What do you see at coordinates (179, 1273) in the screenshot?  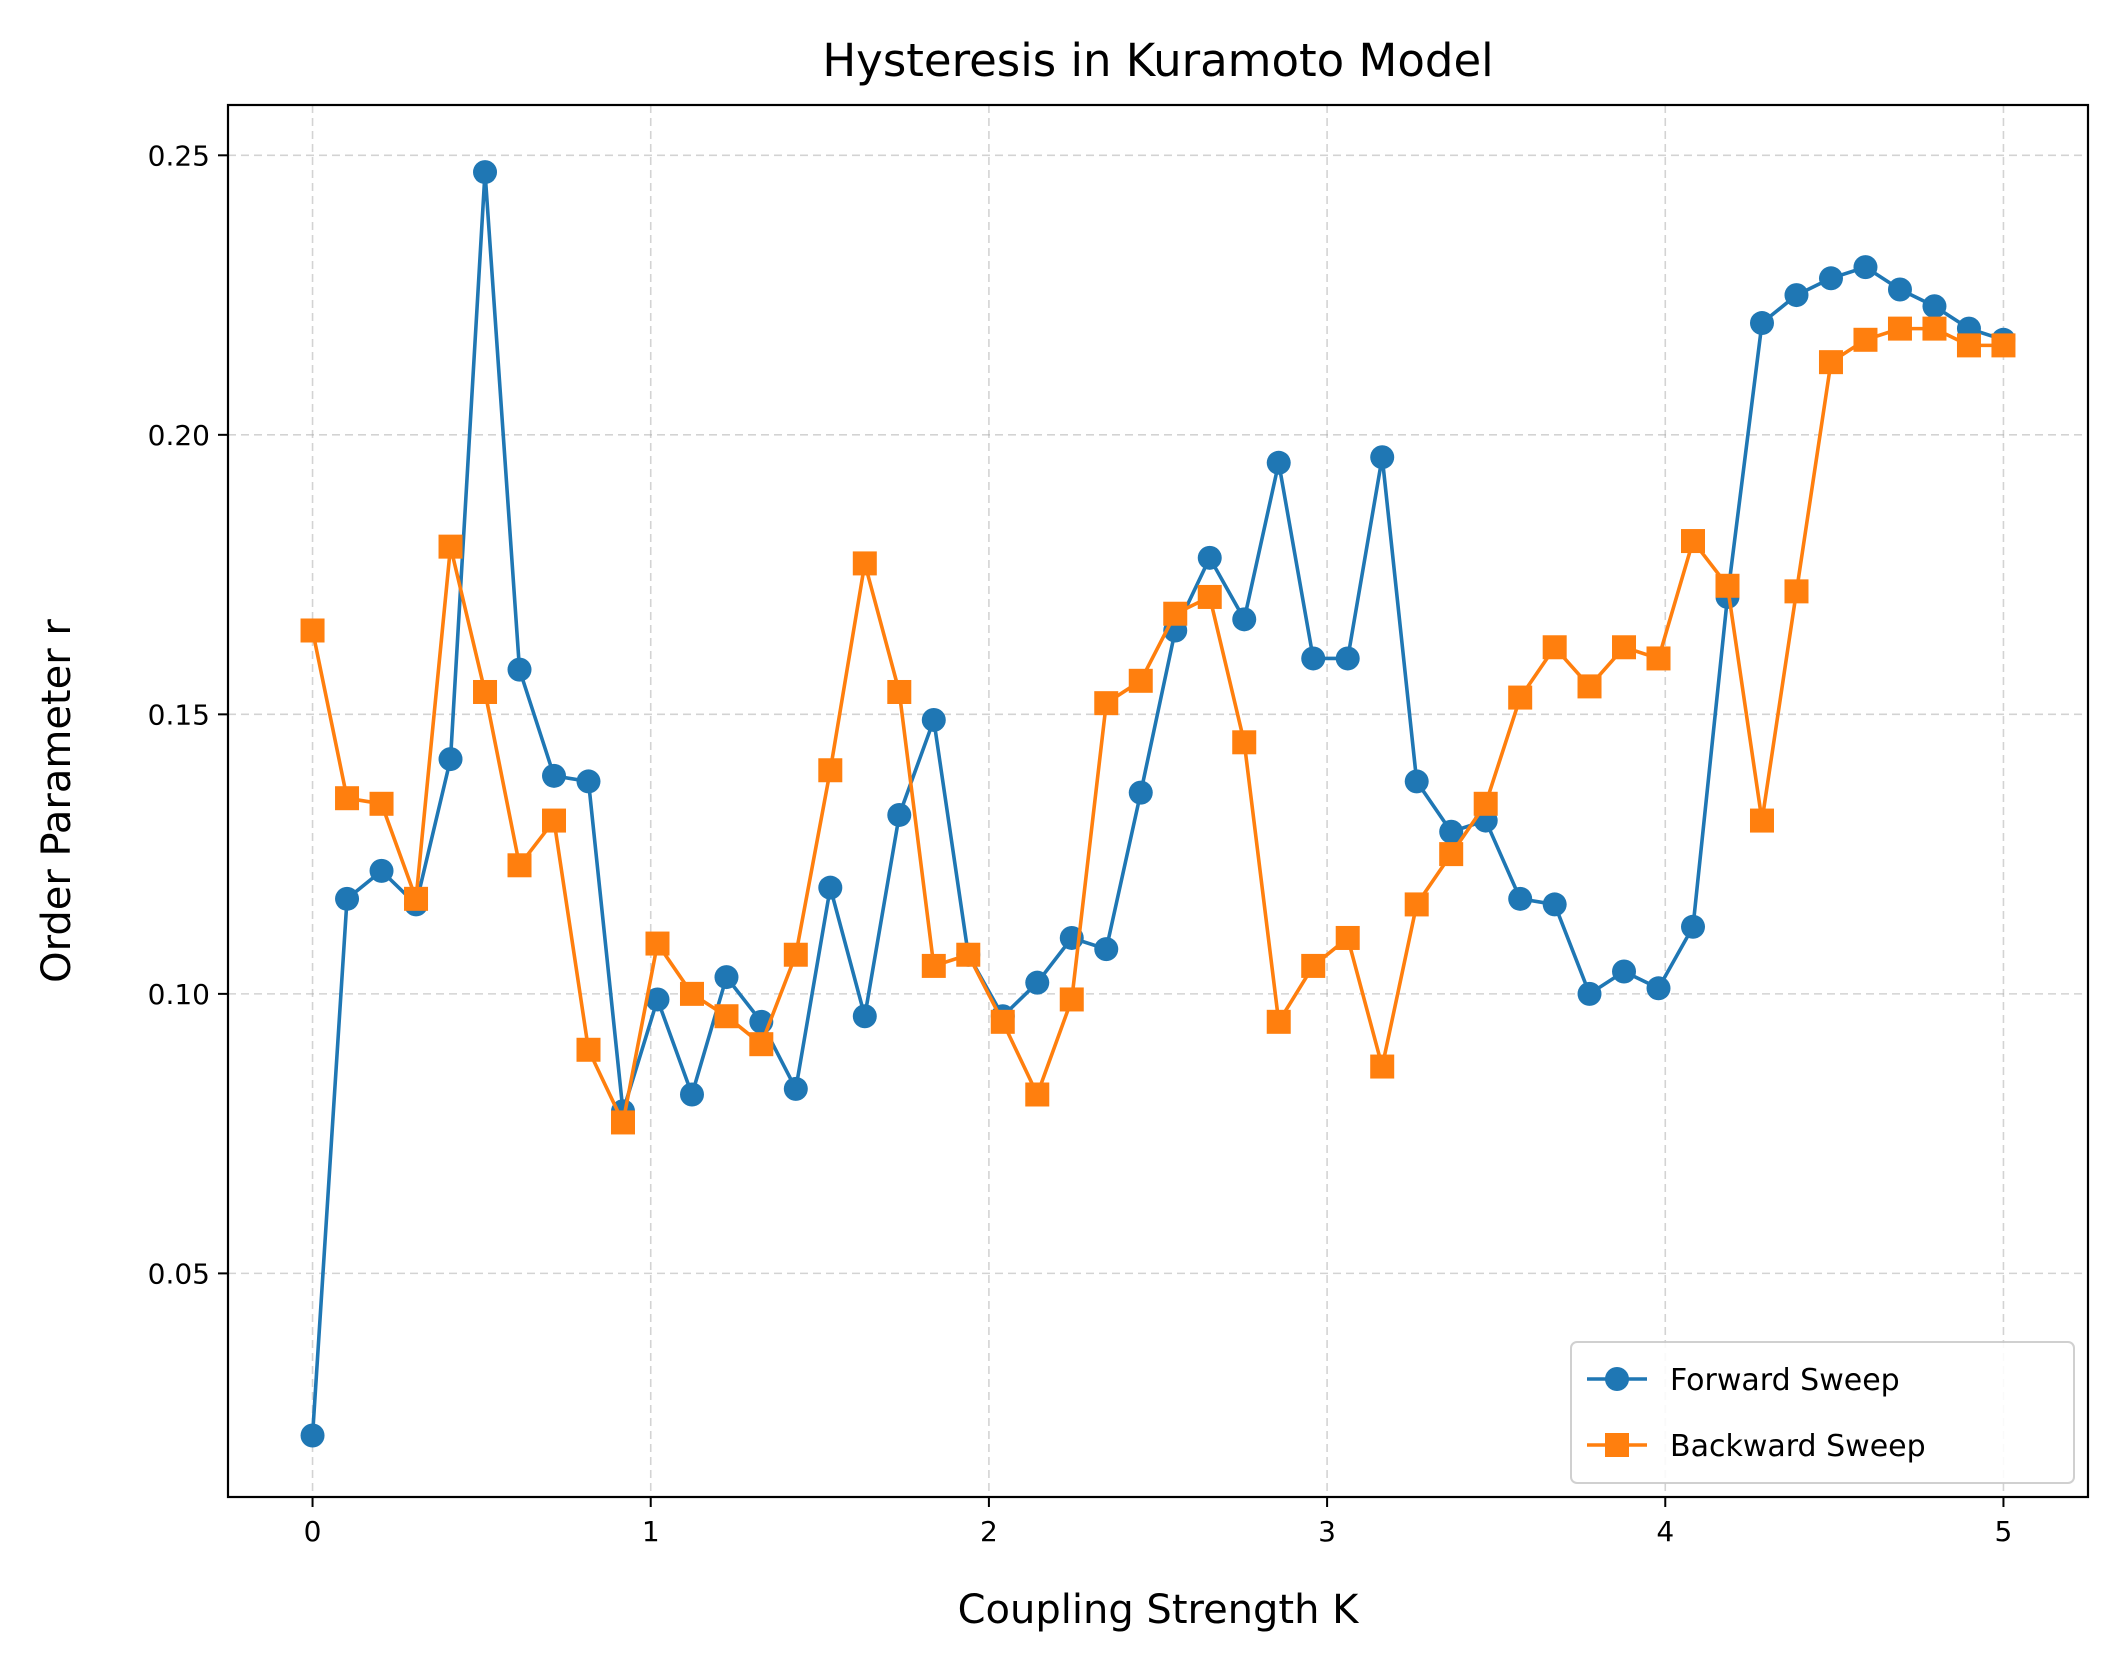 I see `y-tick-label: 0.05` at bounding box center [179, 1273].